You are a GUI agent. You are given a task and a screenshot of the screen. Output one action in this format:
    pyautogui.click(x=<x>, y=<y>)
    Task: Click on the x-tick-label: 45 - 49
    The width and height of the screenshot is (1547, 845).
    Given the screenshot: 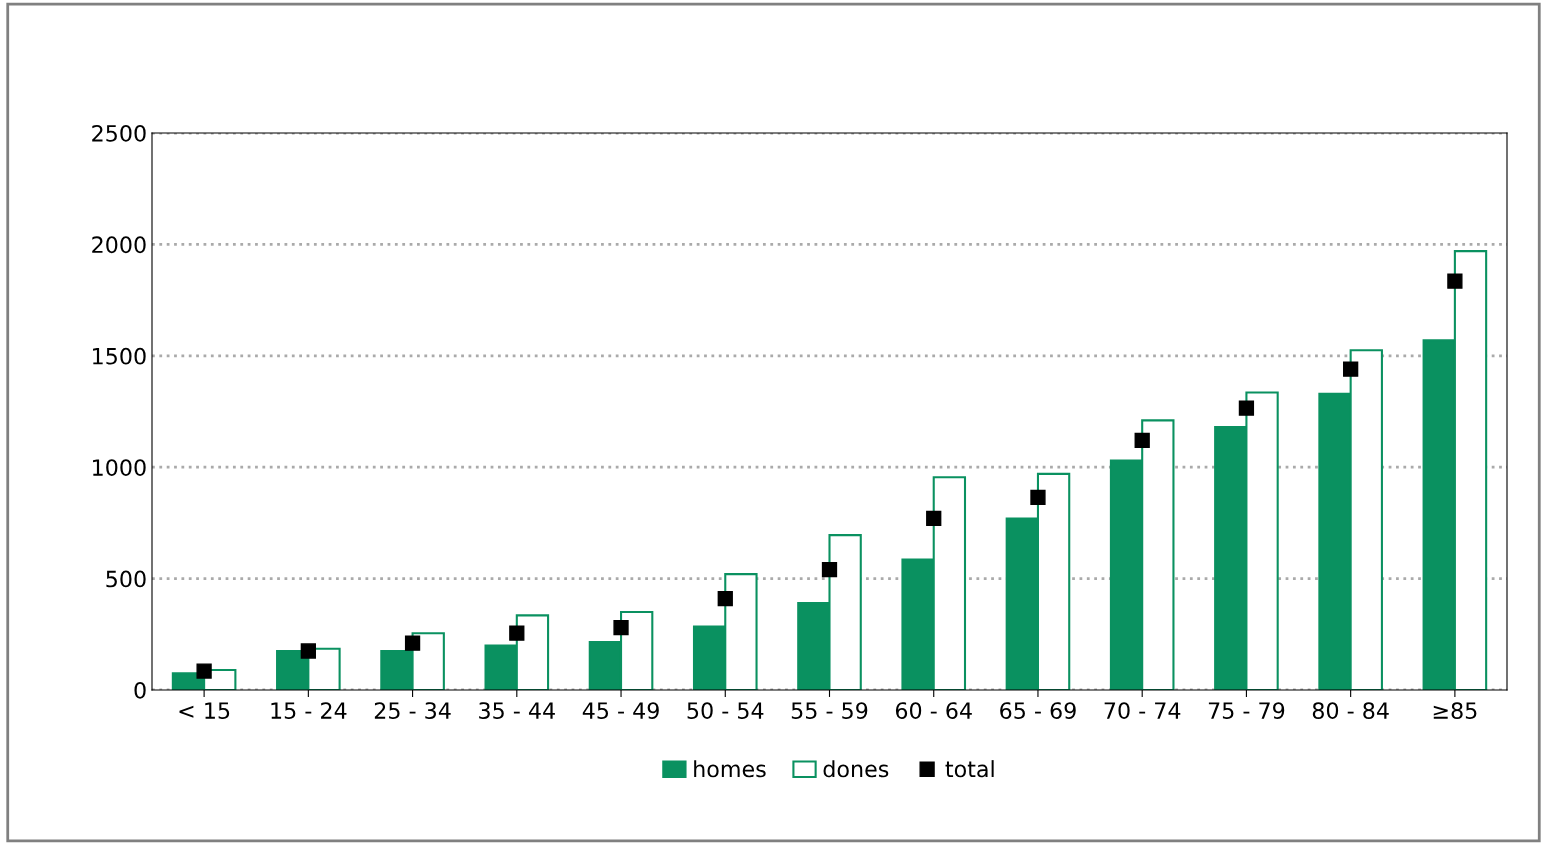 What is the action you would take?
    pyautogui.click(x=620, y=711)
    